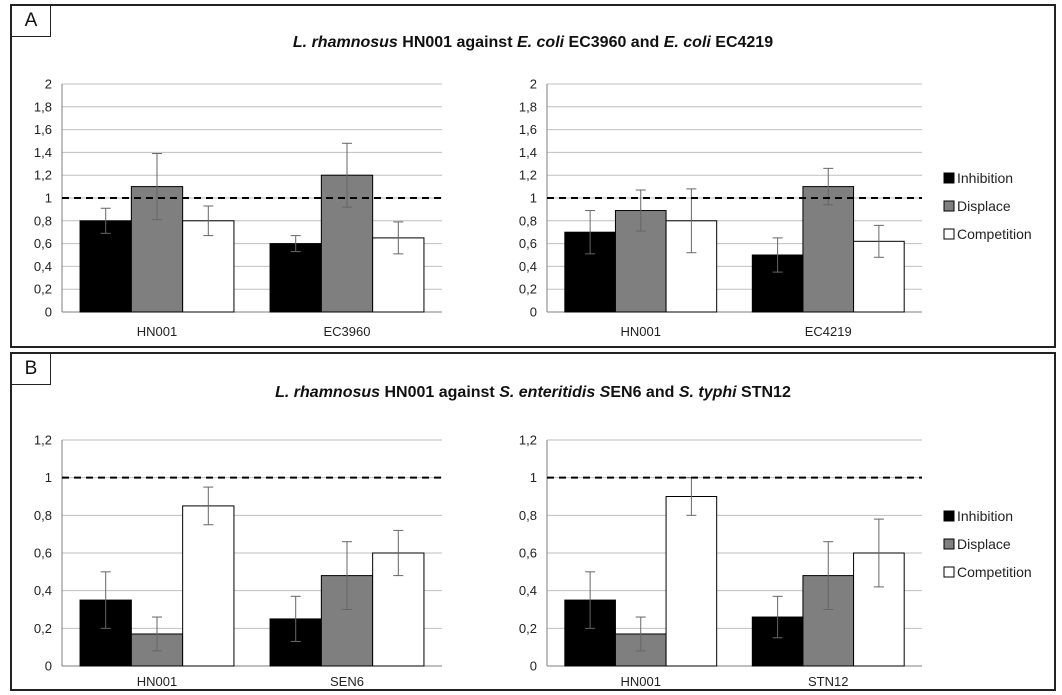 This screenshot has height=695, width=1062. What do you see at coordinates (742, 42) in the screenshot?
I see `title-part: EC4219` at bounding box center [742, 42].